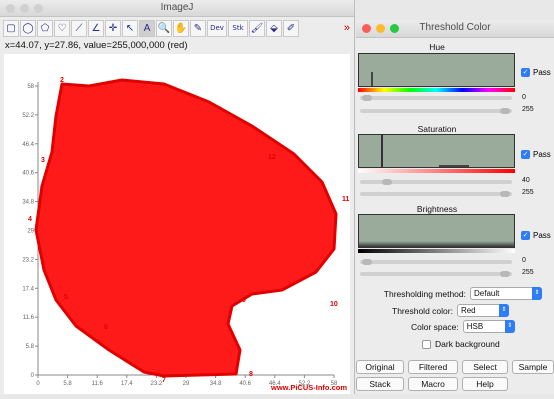  What do you see at coordinates (28, 28) in the screenshot?
I see `oval-tool-icon: ◯` at bounding box center [28, 28].